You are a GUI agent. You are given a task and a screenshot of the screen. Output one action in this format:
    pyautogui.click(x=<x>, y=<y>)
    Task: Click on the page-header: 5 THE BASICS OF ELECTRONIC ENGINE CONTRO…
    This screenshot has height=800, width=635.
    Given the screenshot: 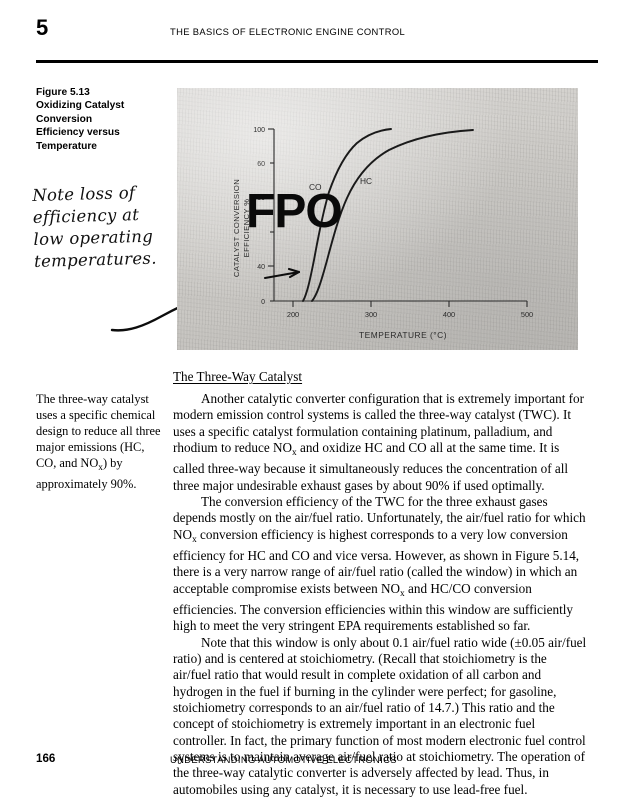 What is the action you would take?
    pyautogui.click(x=317, y=31)
    